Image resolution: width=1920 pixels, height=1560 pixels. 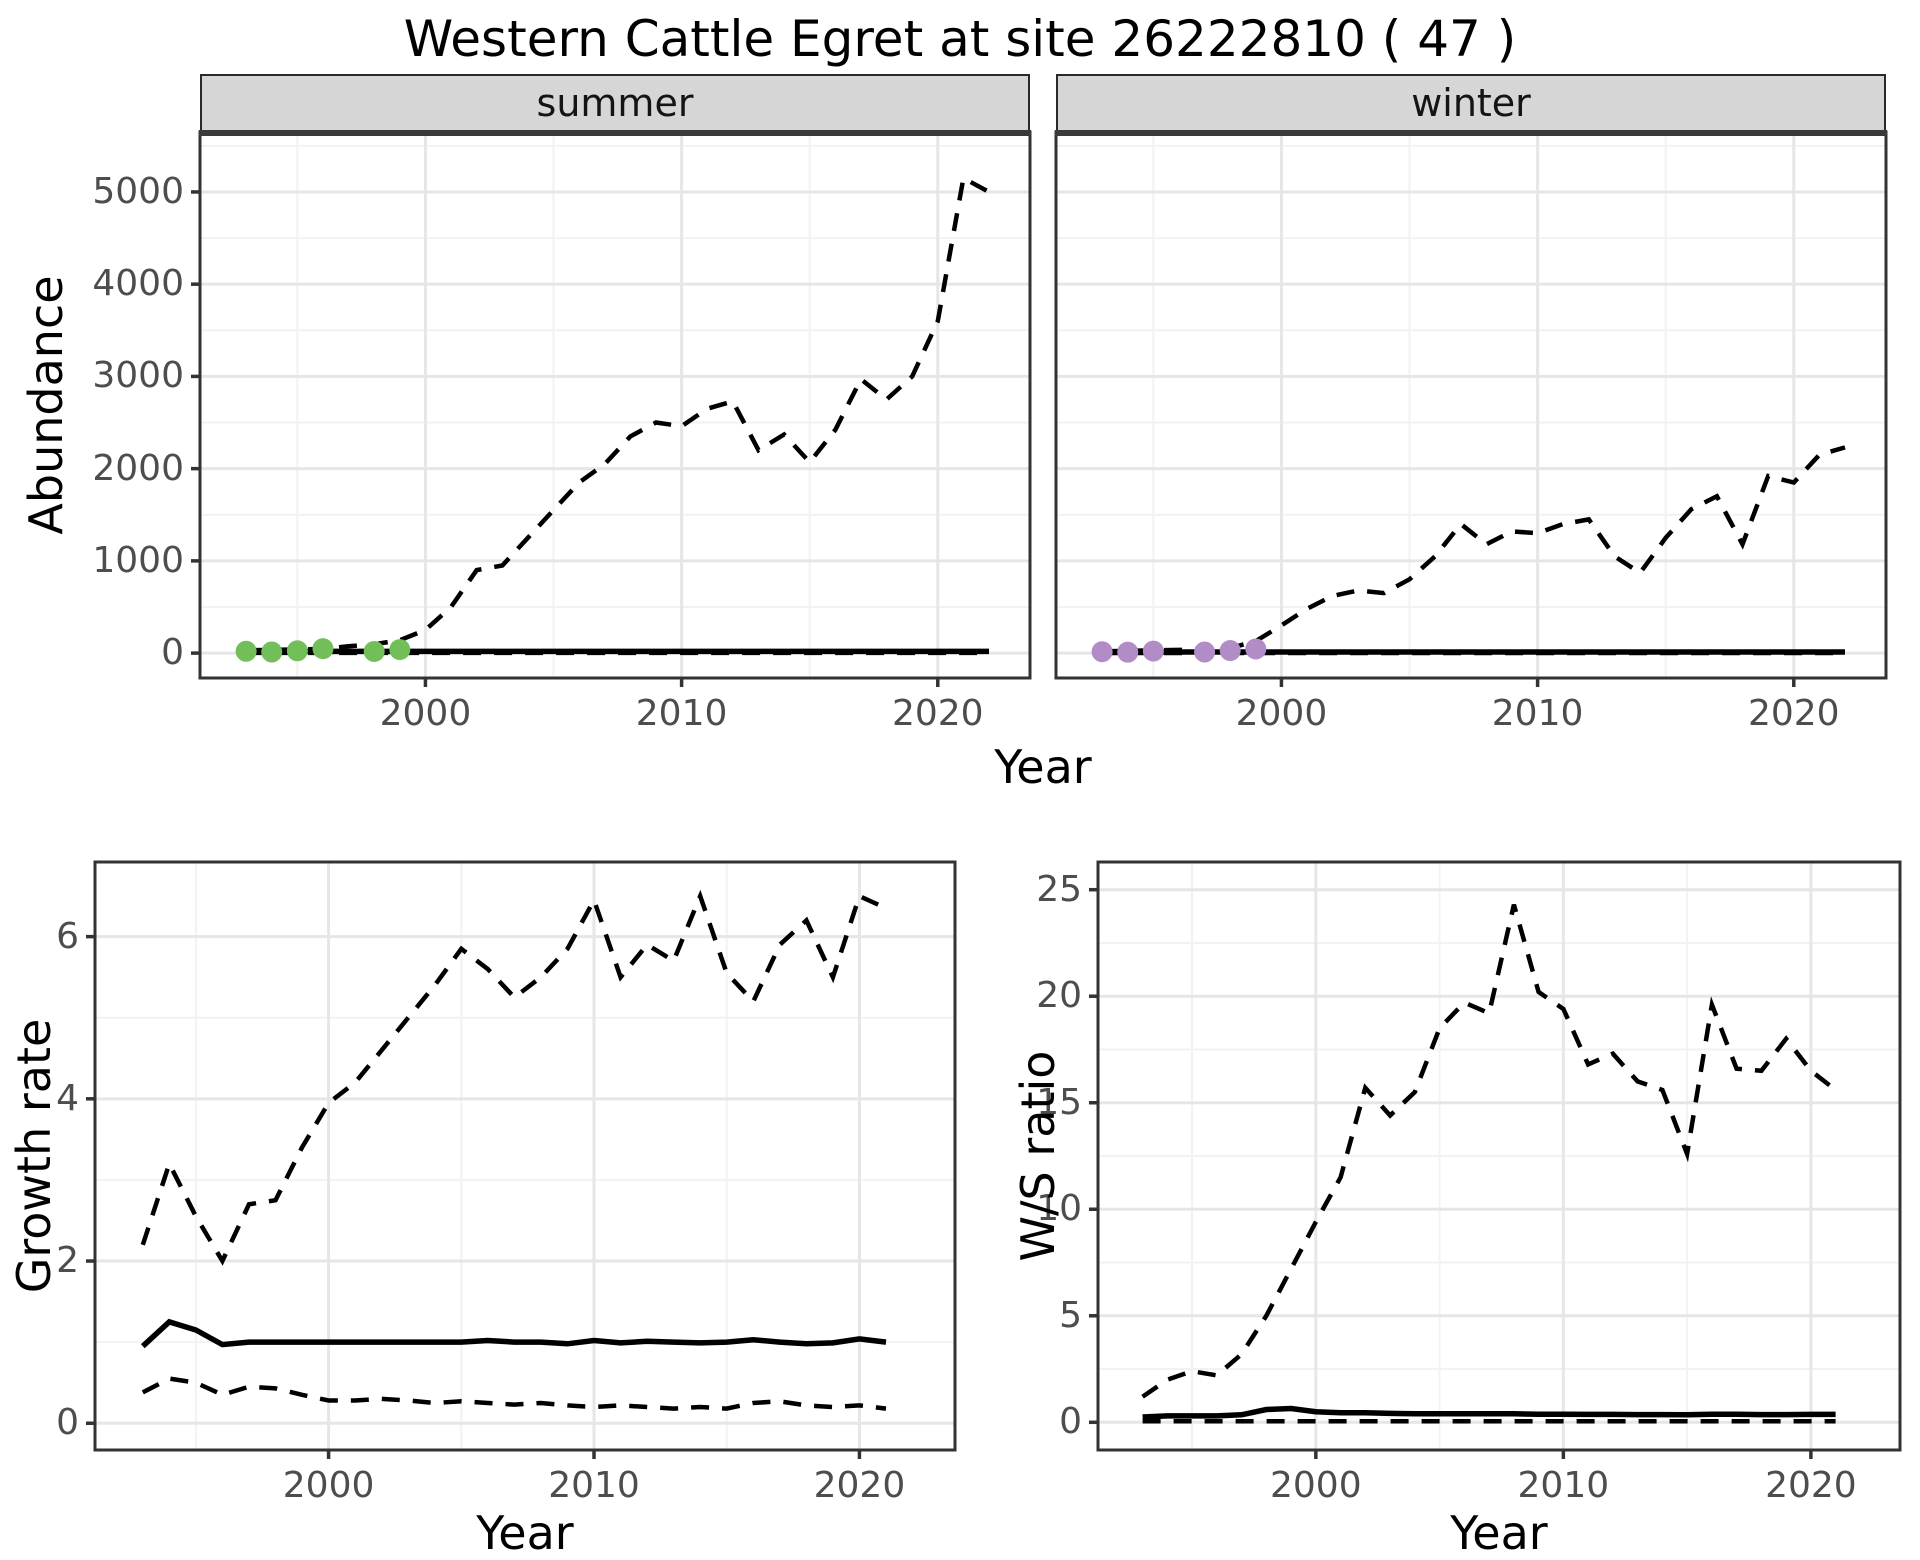 I want to click on abundance-winter-x-tick-label: 2020, so click(x=1793, y=713).